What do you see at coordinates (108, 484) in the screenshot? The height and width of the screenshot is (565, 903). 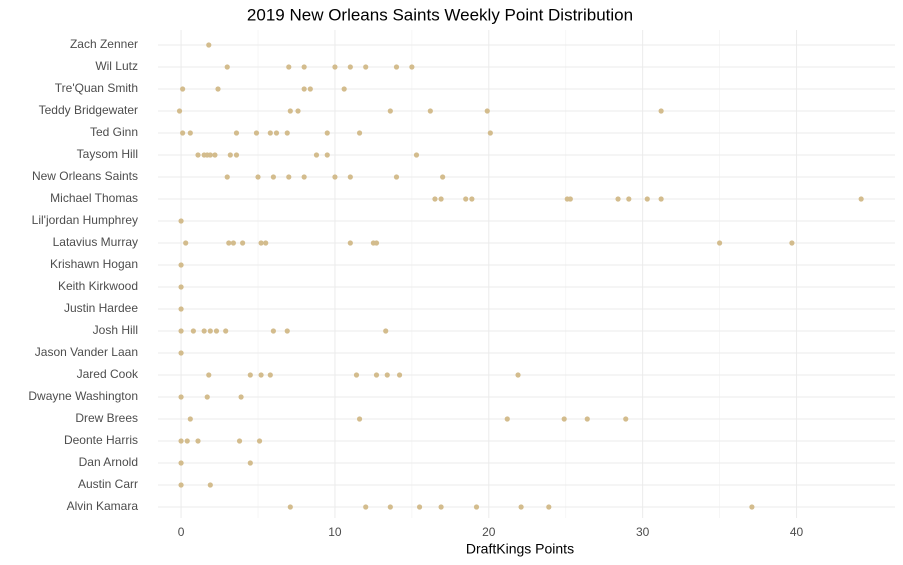 I see `y-tick-label: Austin Carr` at bounding box center [108, 484].